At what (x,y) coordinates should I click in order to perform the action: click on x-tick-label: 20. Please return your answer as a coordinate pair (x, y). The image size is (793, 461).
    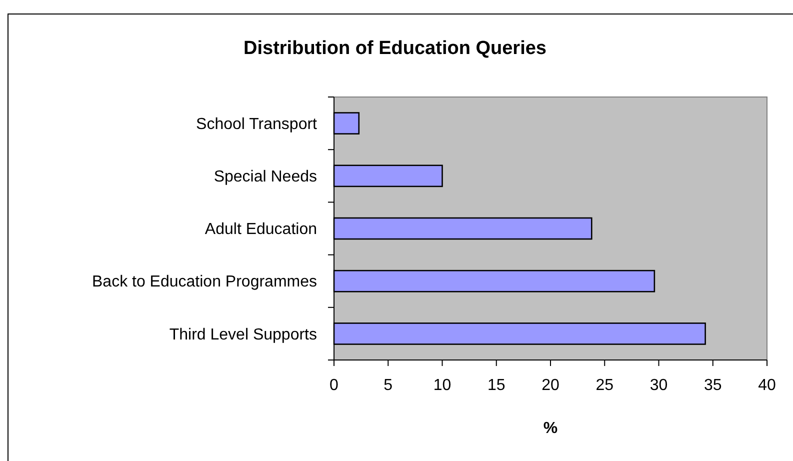
    Looking at the image, I should click on (551, 385).